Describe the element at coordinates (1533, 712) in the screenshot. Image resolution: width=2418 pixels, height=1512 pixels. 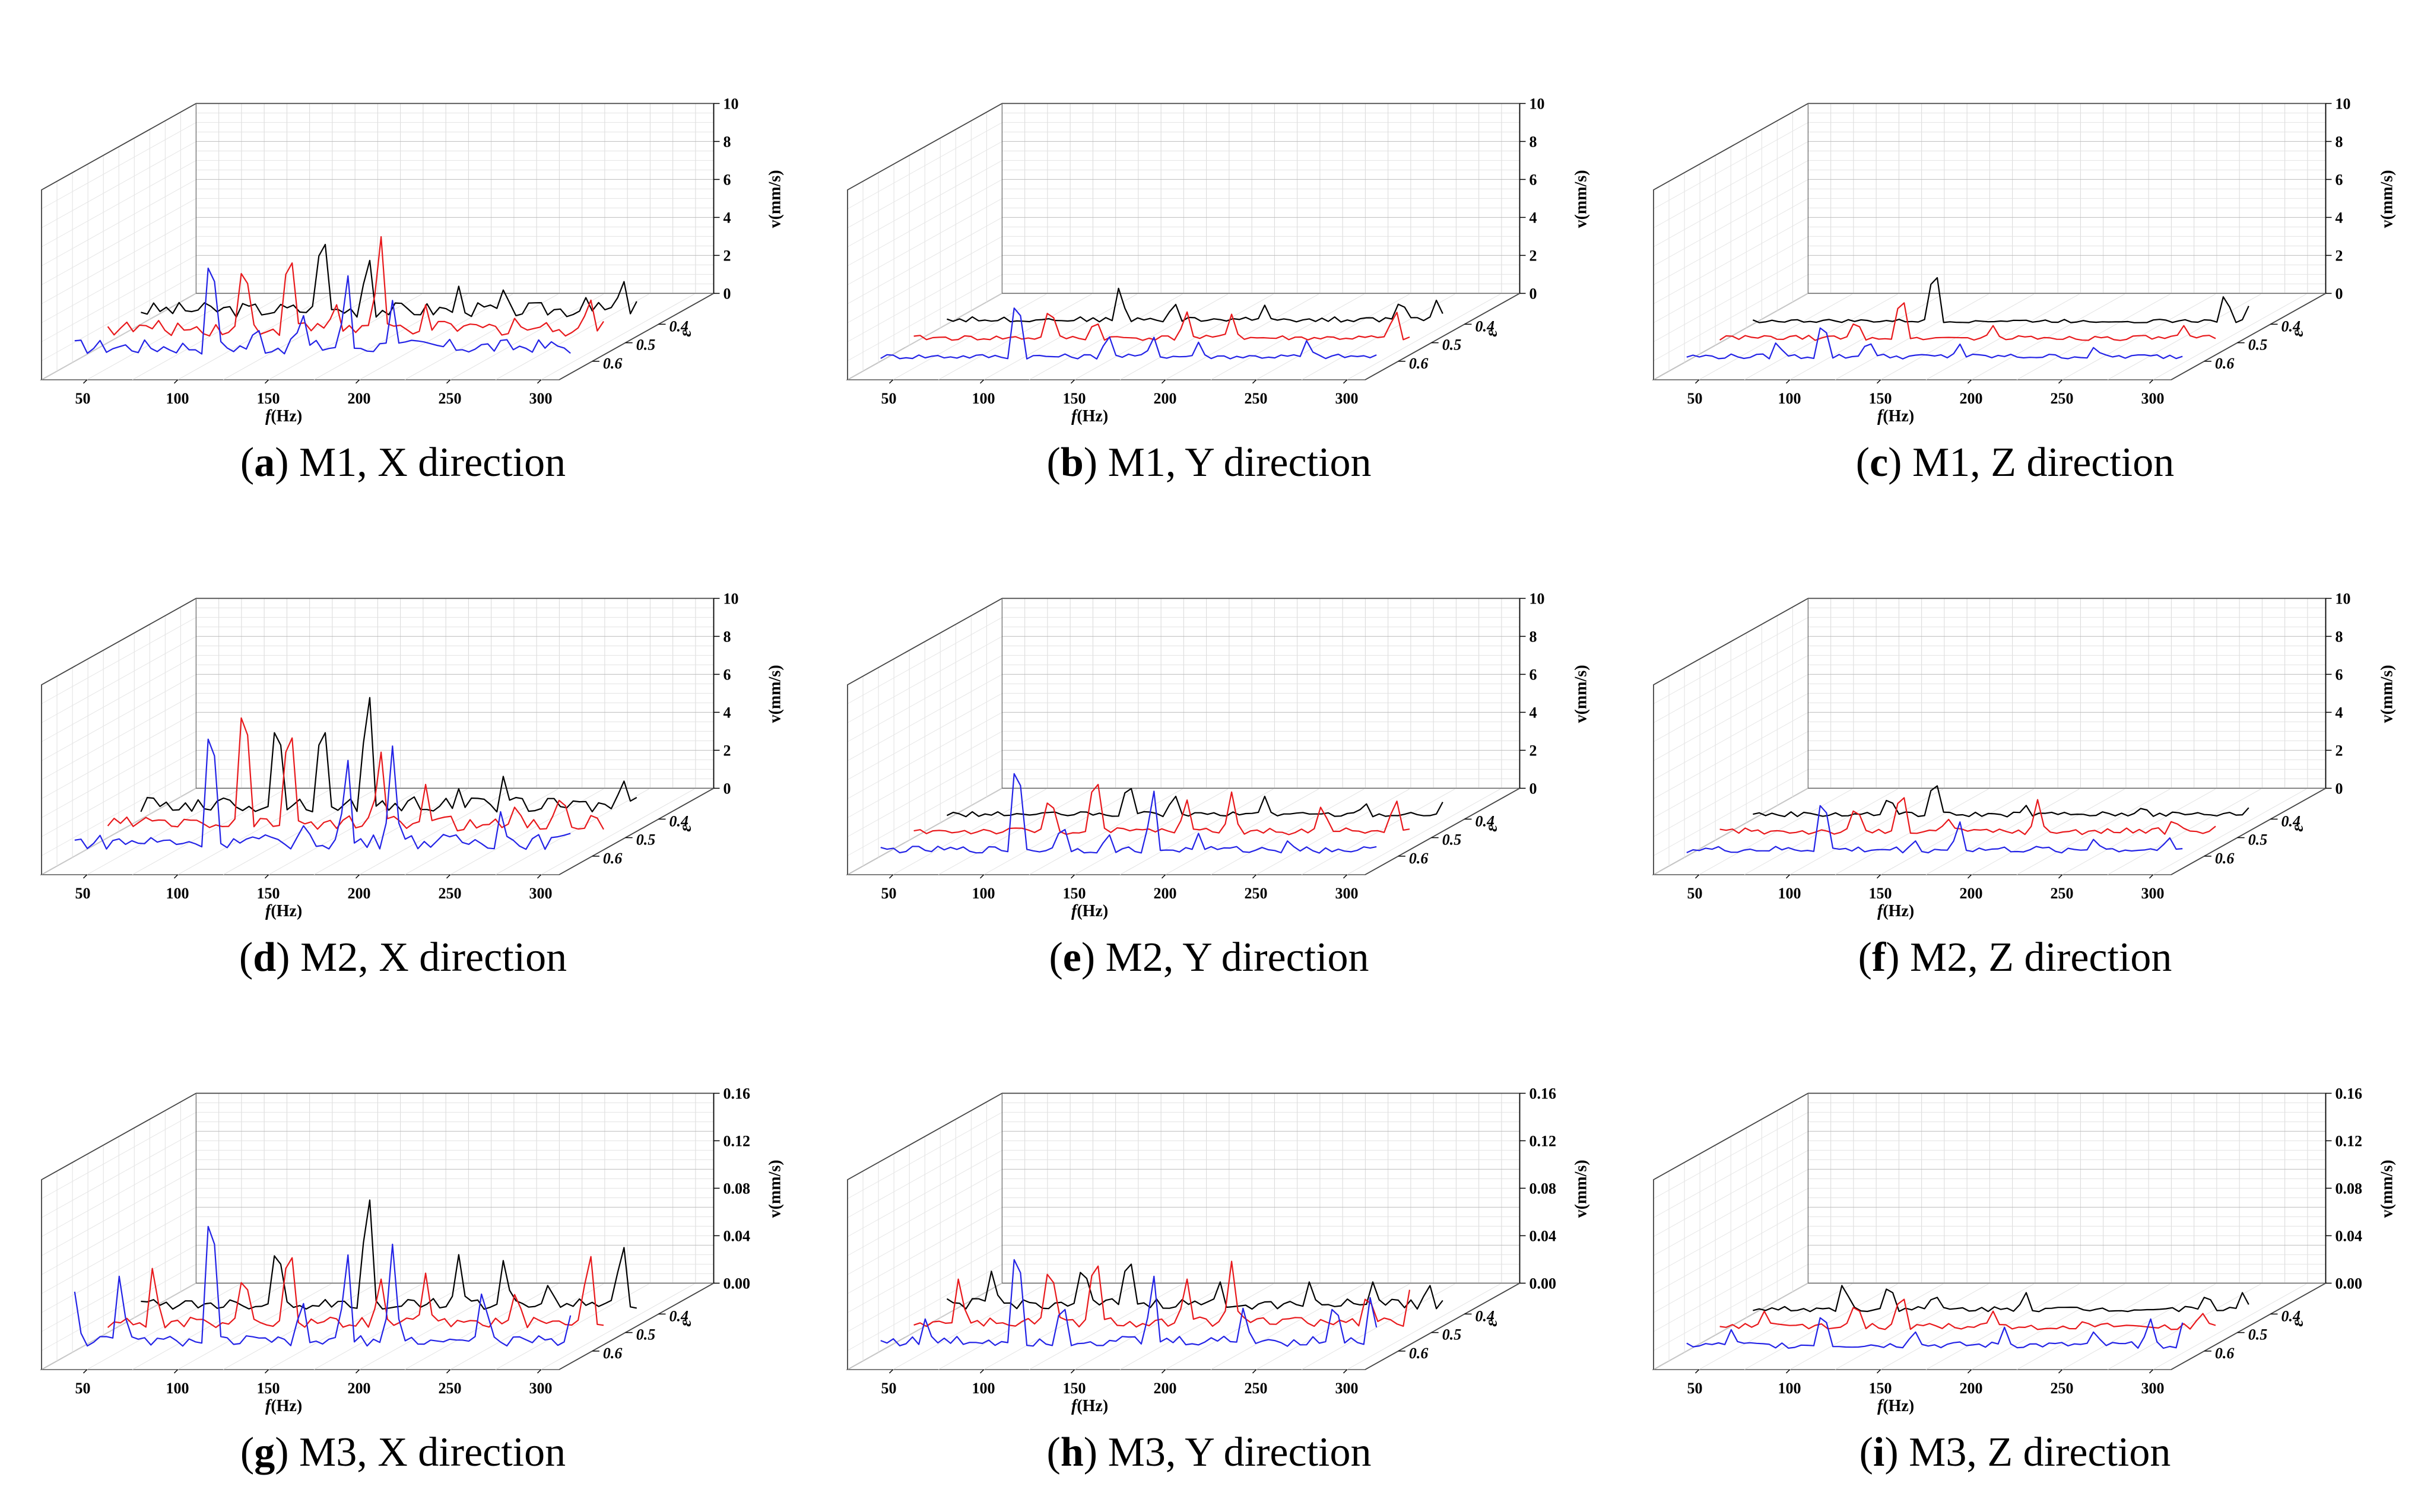
I see `z-tick-label: 4` at that location.